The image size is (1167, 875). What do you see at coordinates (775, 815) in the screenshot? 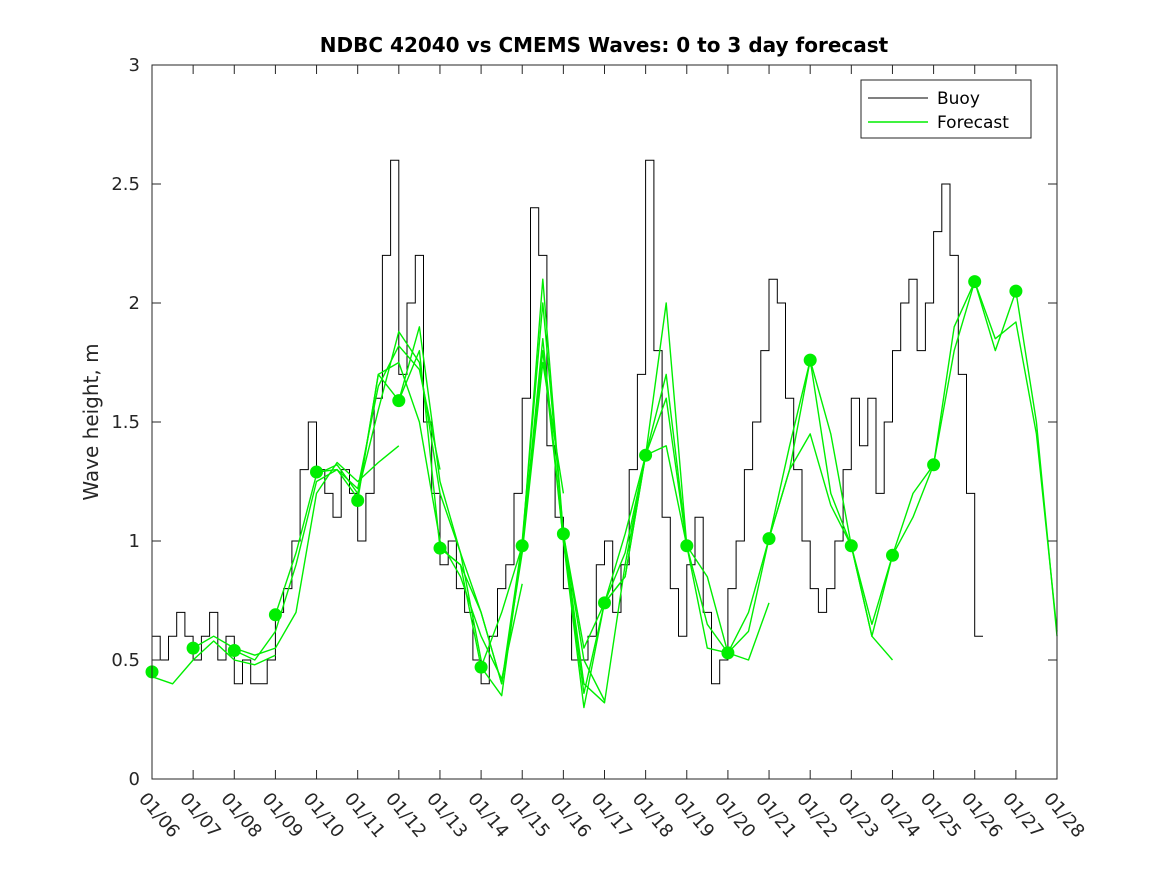
I see `x-tick-label-15: 01/21` at bounding box center [775, 815].